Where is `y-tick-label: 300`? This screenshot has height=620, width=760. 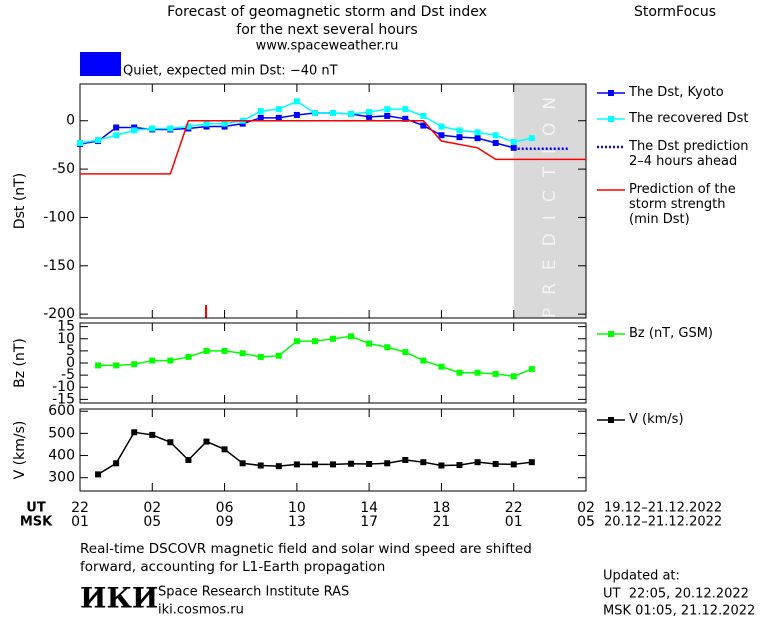 y-tick-label: 300 is located at coordinates (61, 478).